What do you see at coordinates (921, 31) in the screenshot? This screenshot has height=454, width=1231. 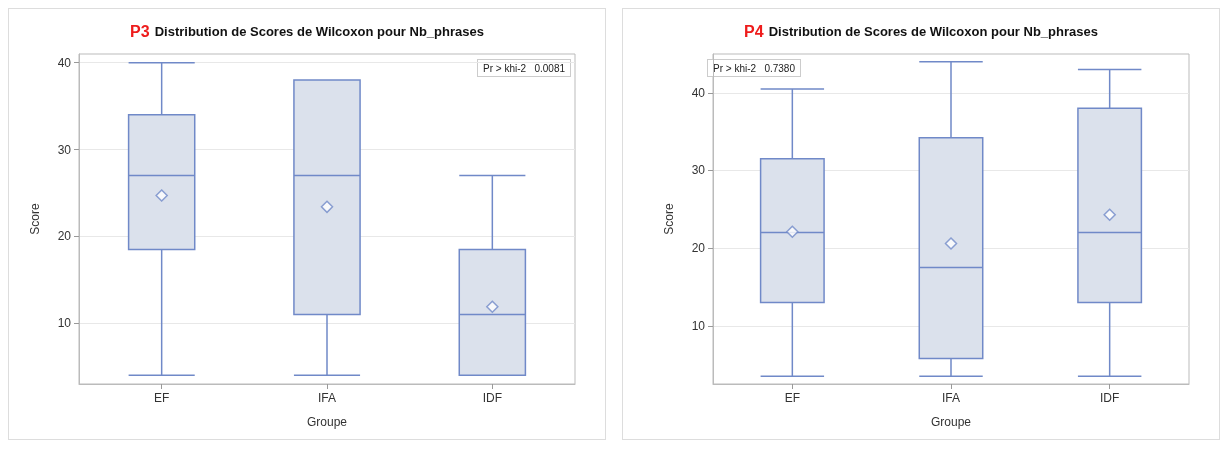 I see `chart-title: P4 Distribution de Scores de Wilcoxon pour Nb_phrases` at bounding box center [921, 31].